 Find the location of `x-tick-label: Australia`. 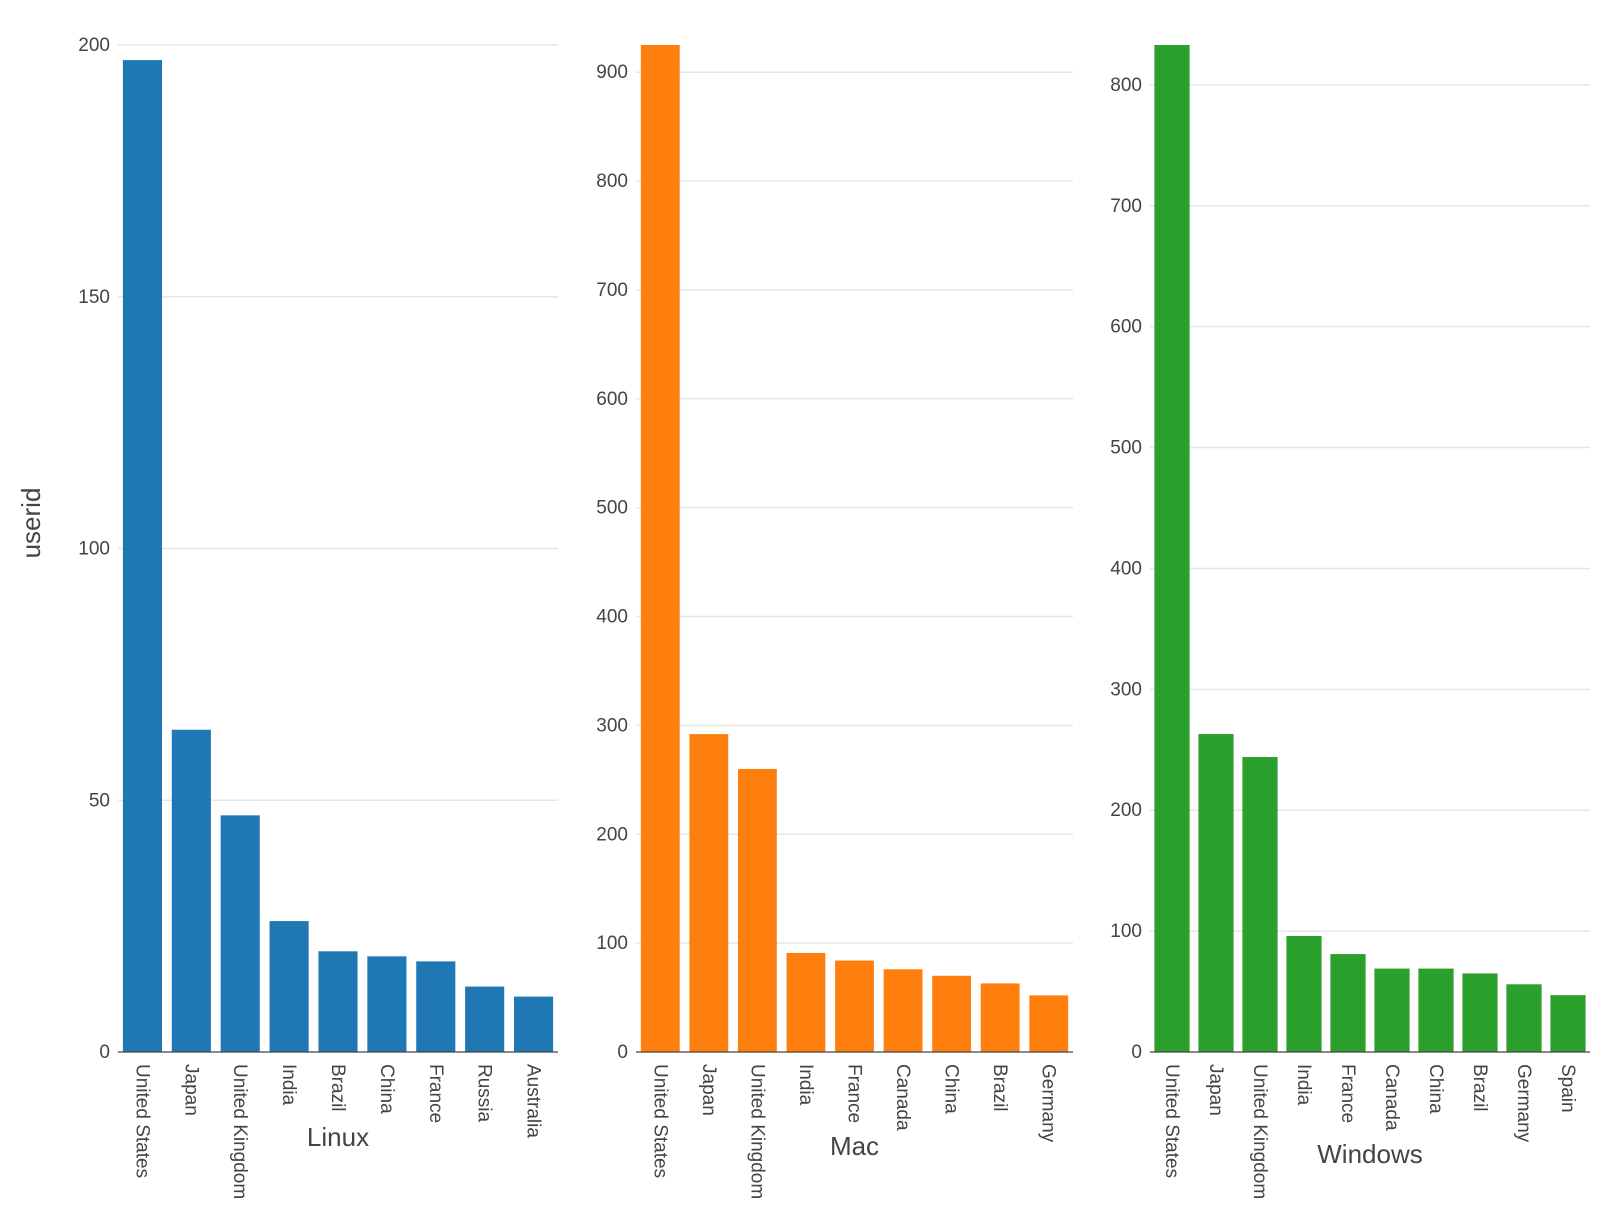

x-tick-label: Australia is located at coordinates (533, 1101).